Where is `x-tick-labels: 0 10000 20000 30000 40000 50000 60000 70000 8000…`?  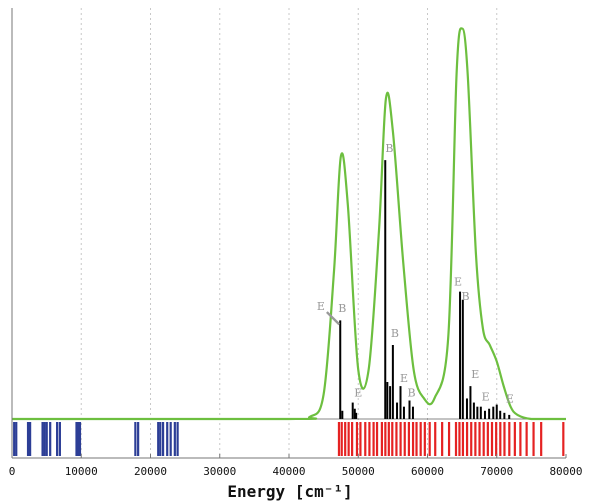 x-tick-labels: 0 10000 20000 30000 40000 50000 60000 70000 8000… is located at coordinates (296, 471).